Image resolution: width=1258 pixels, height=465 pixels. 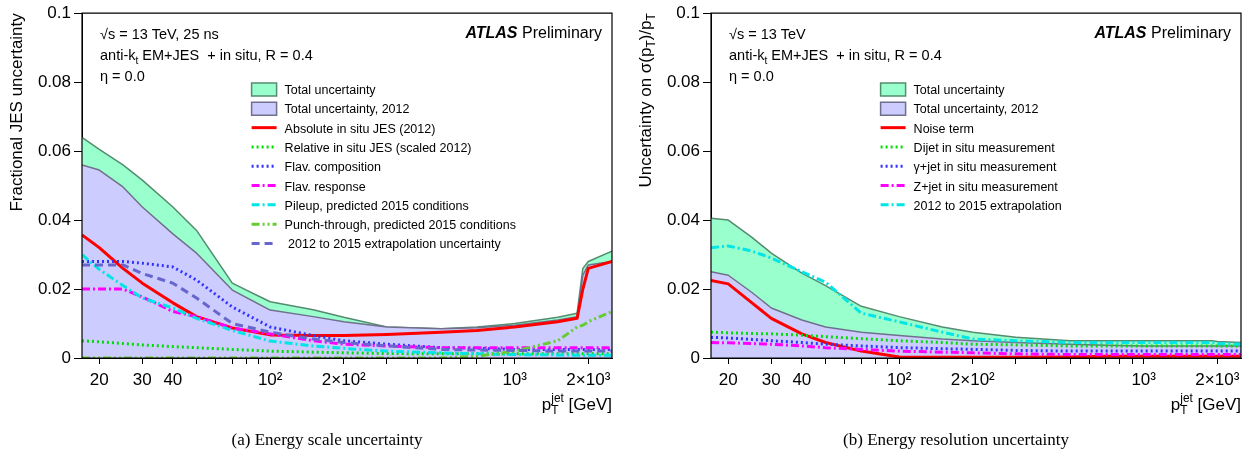 I want to click on legend-label: Noise term, so click(x=944, y=128).